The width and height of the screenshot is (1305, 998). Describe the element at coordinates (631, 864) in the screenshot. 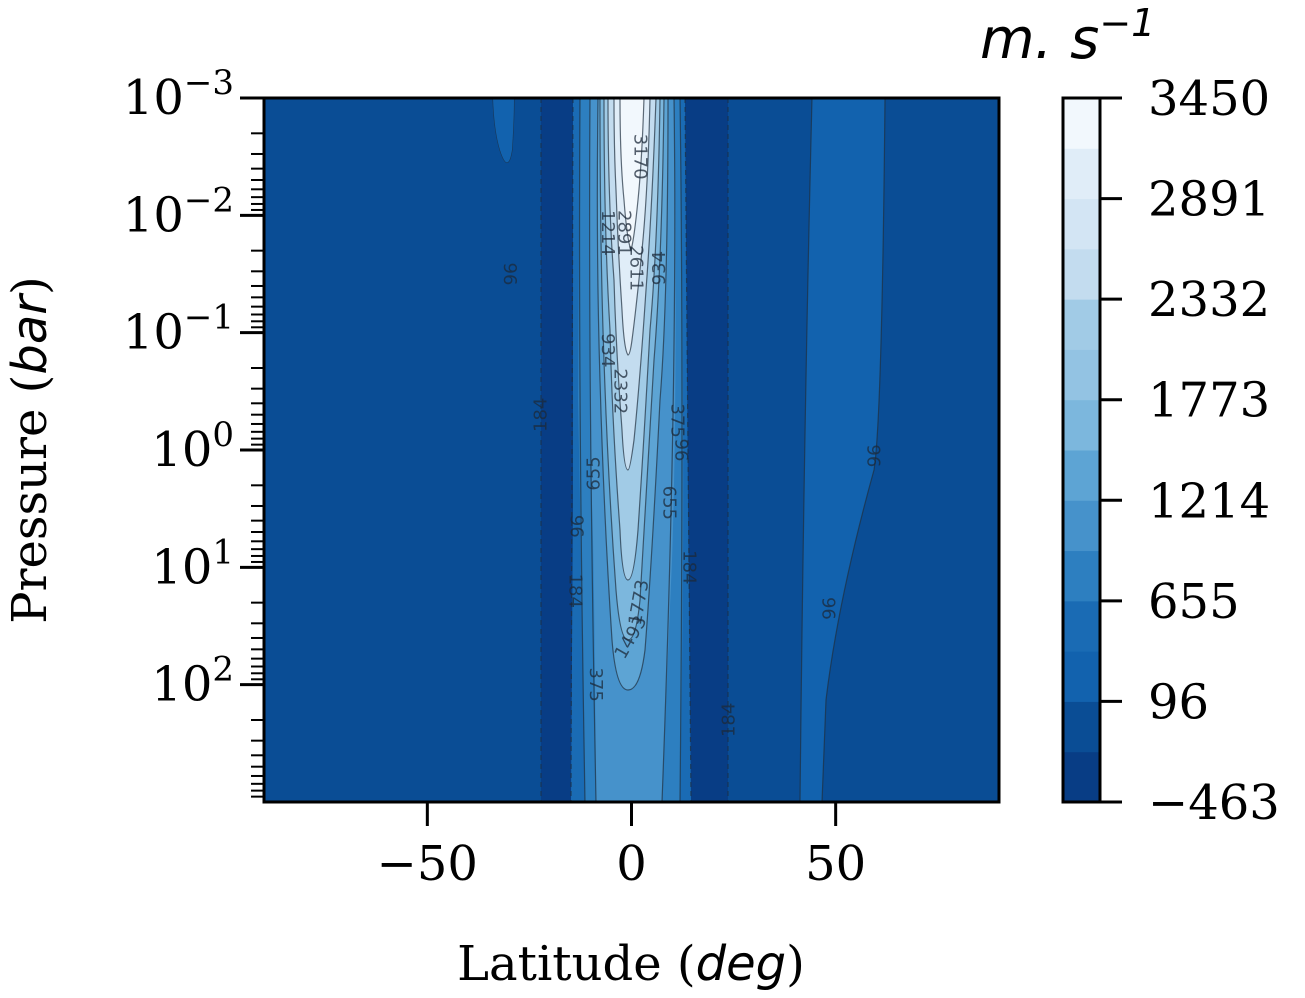

I see `x-tick-label: 0` at that location.